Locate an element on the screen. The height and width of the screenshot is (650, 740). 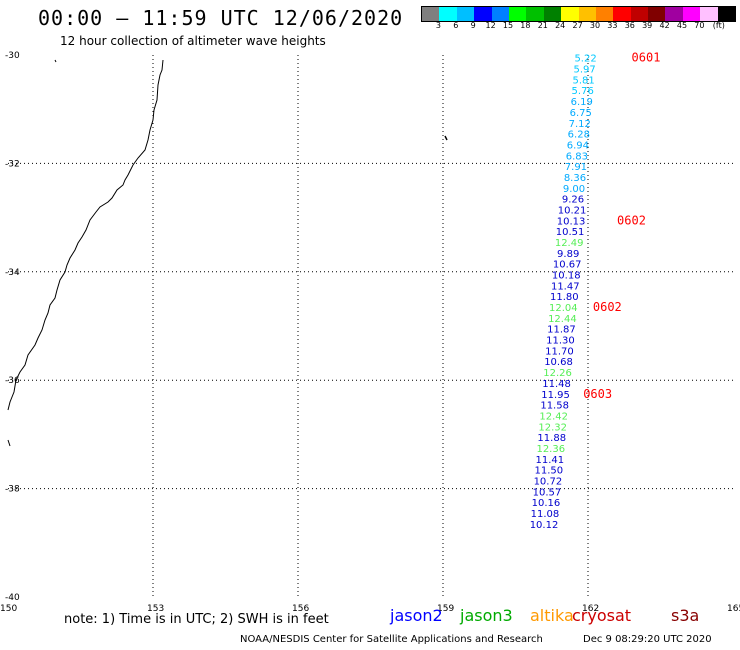
color-scale-labels: 3 6 9 12 15 18 21 24 27 30 33 36 39 42 45 70 (ft) is located at coordinates (580, 27).